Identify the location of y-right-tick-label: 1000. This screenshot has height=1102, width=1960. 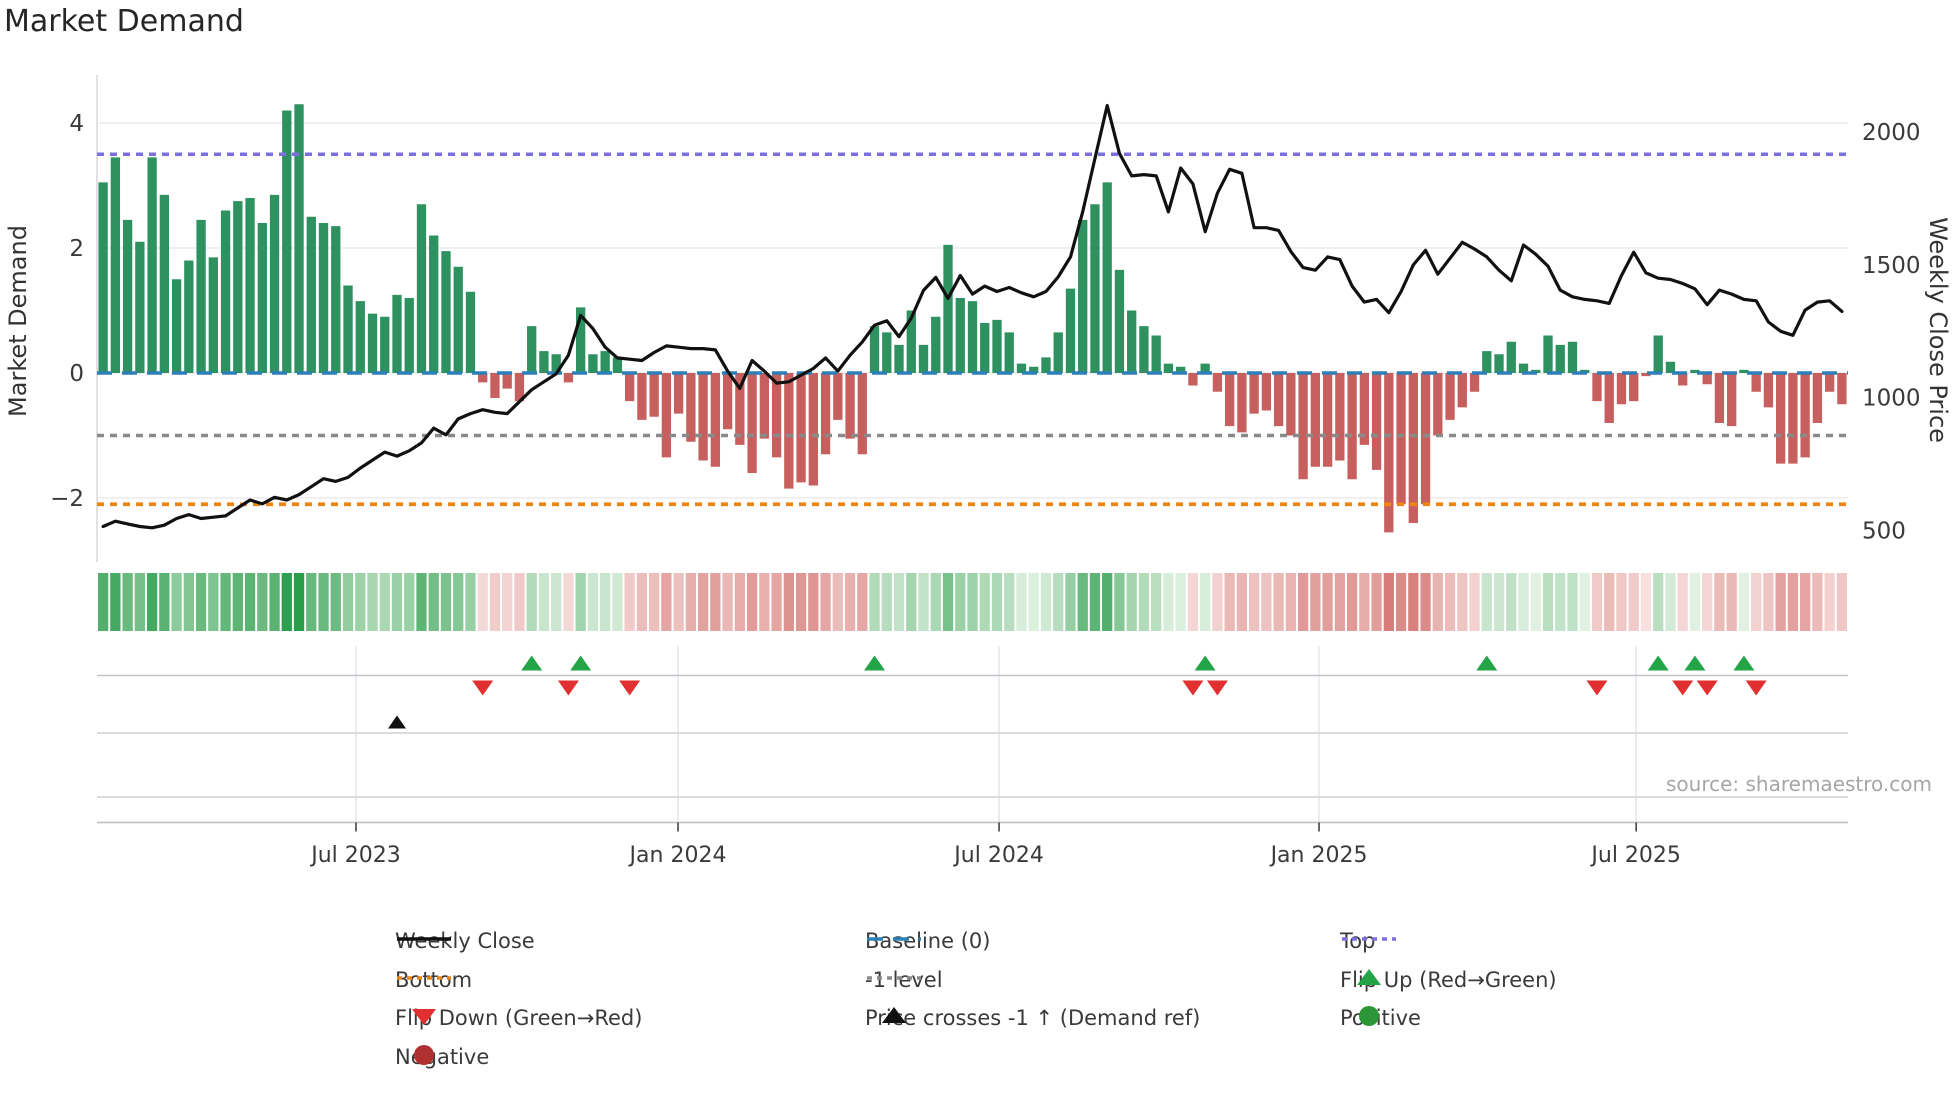
(1891, 399).